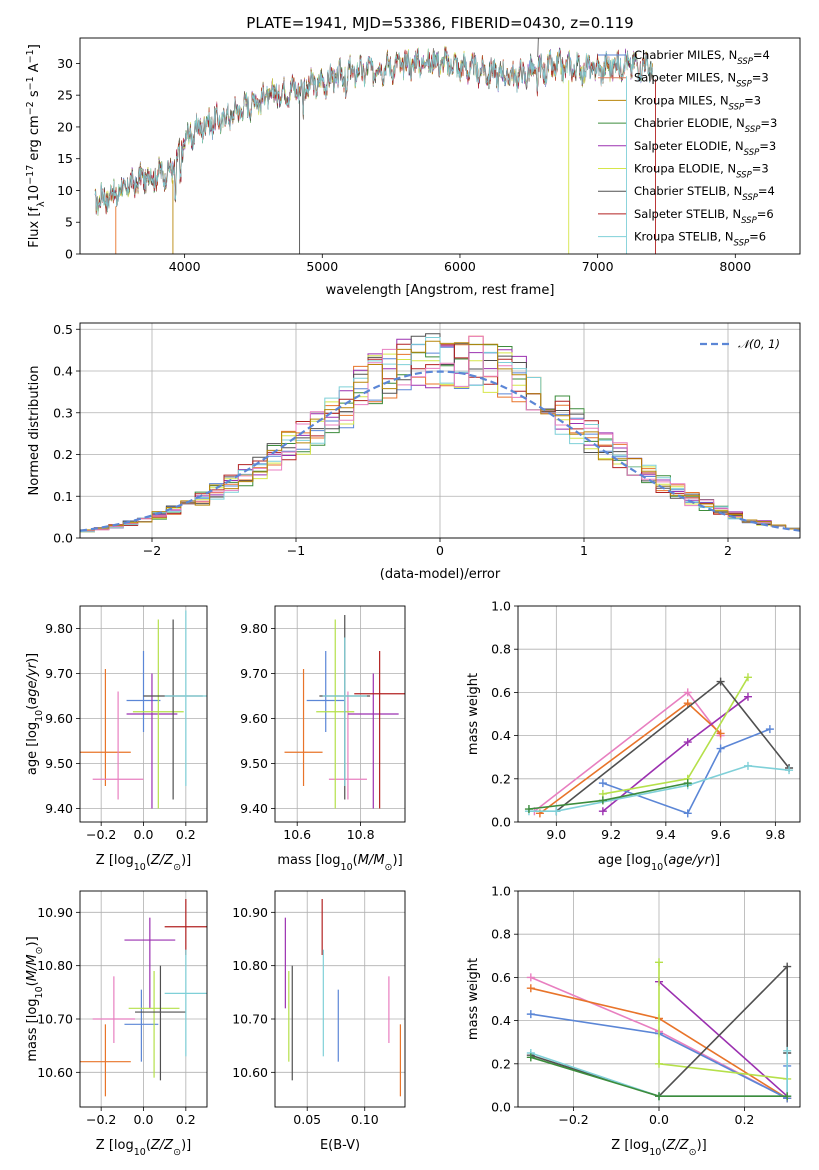 This screenshot has width=819, height=1170. Describe the element at coordinates (686, 771) in the screenshot. I see `weight-series-line` at that location.